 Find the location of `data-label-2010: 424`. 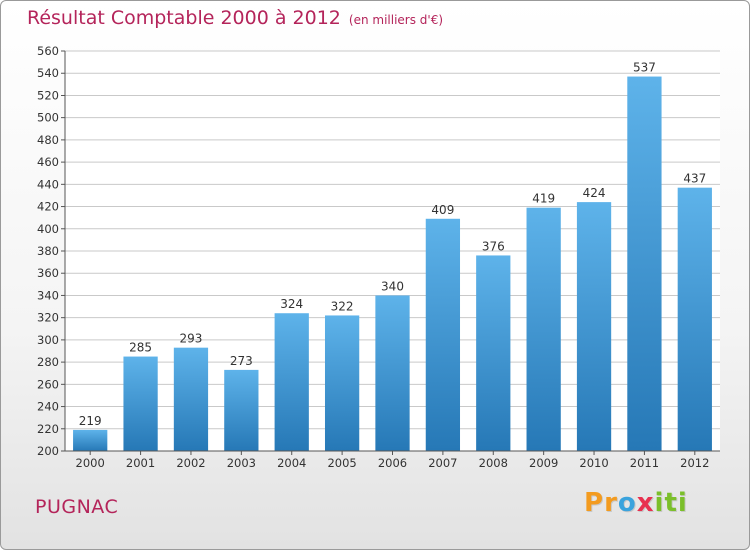

data-label-2010: 424 is located at coordinates (594, 193).